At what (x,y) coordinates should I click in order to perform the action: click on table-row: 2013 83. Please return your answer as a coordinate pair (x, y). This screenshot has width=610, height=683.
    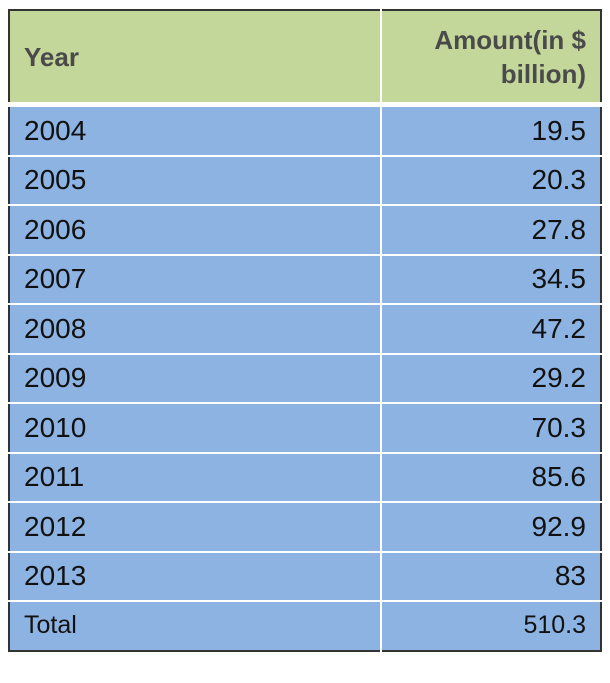
    Looking at the image, I should click on (305, 576).